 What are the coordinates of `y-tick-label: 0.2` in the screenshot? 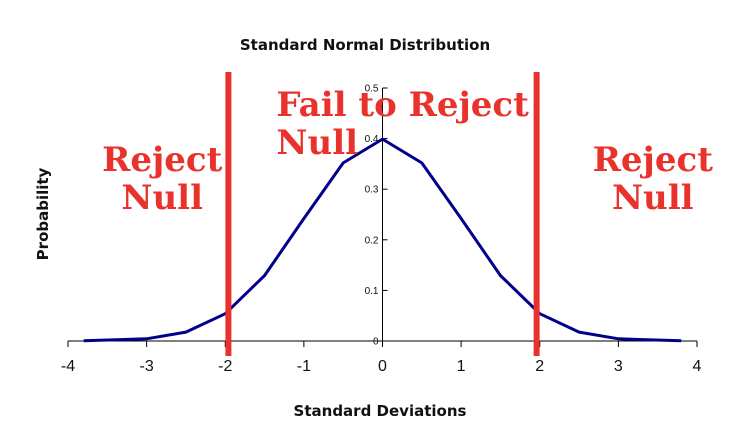 It's located at (372, 240).